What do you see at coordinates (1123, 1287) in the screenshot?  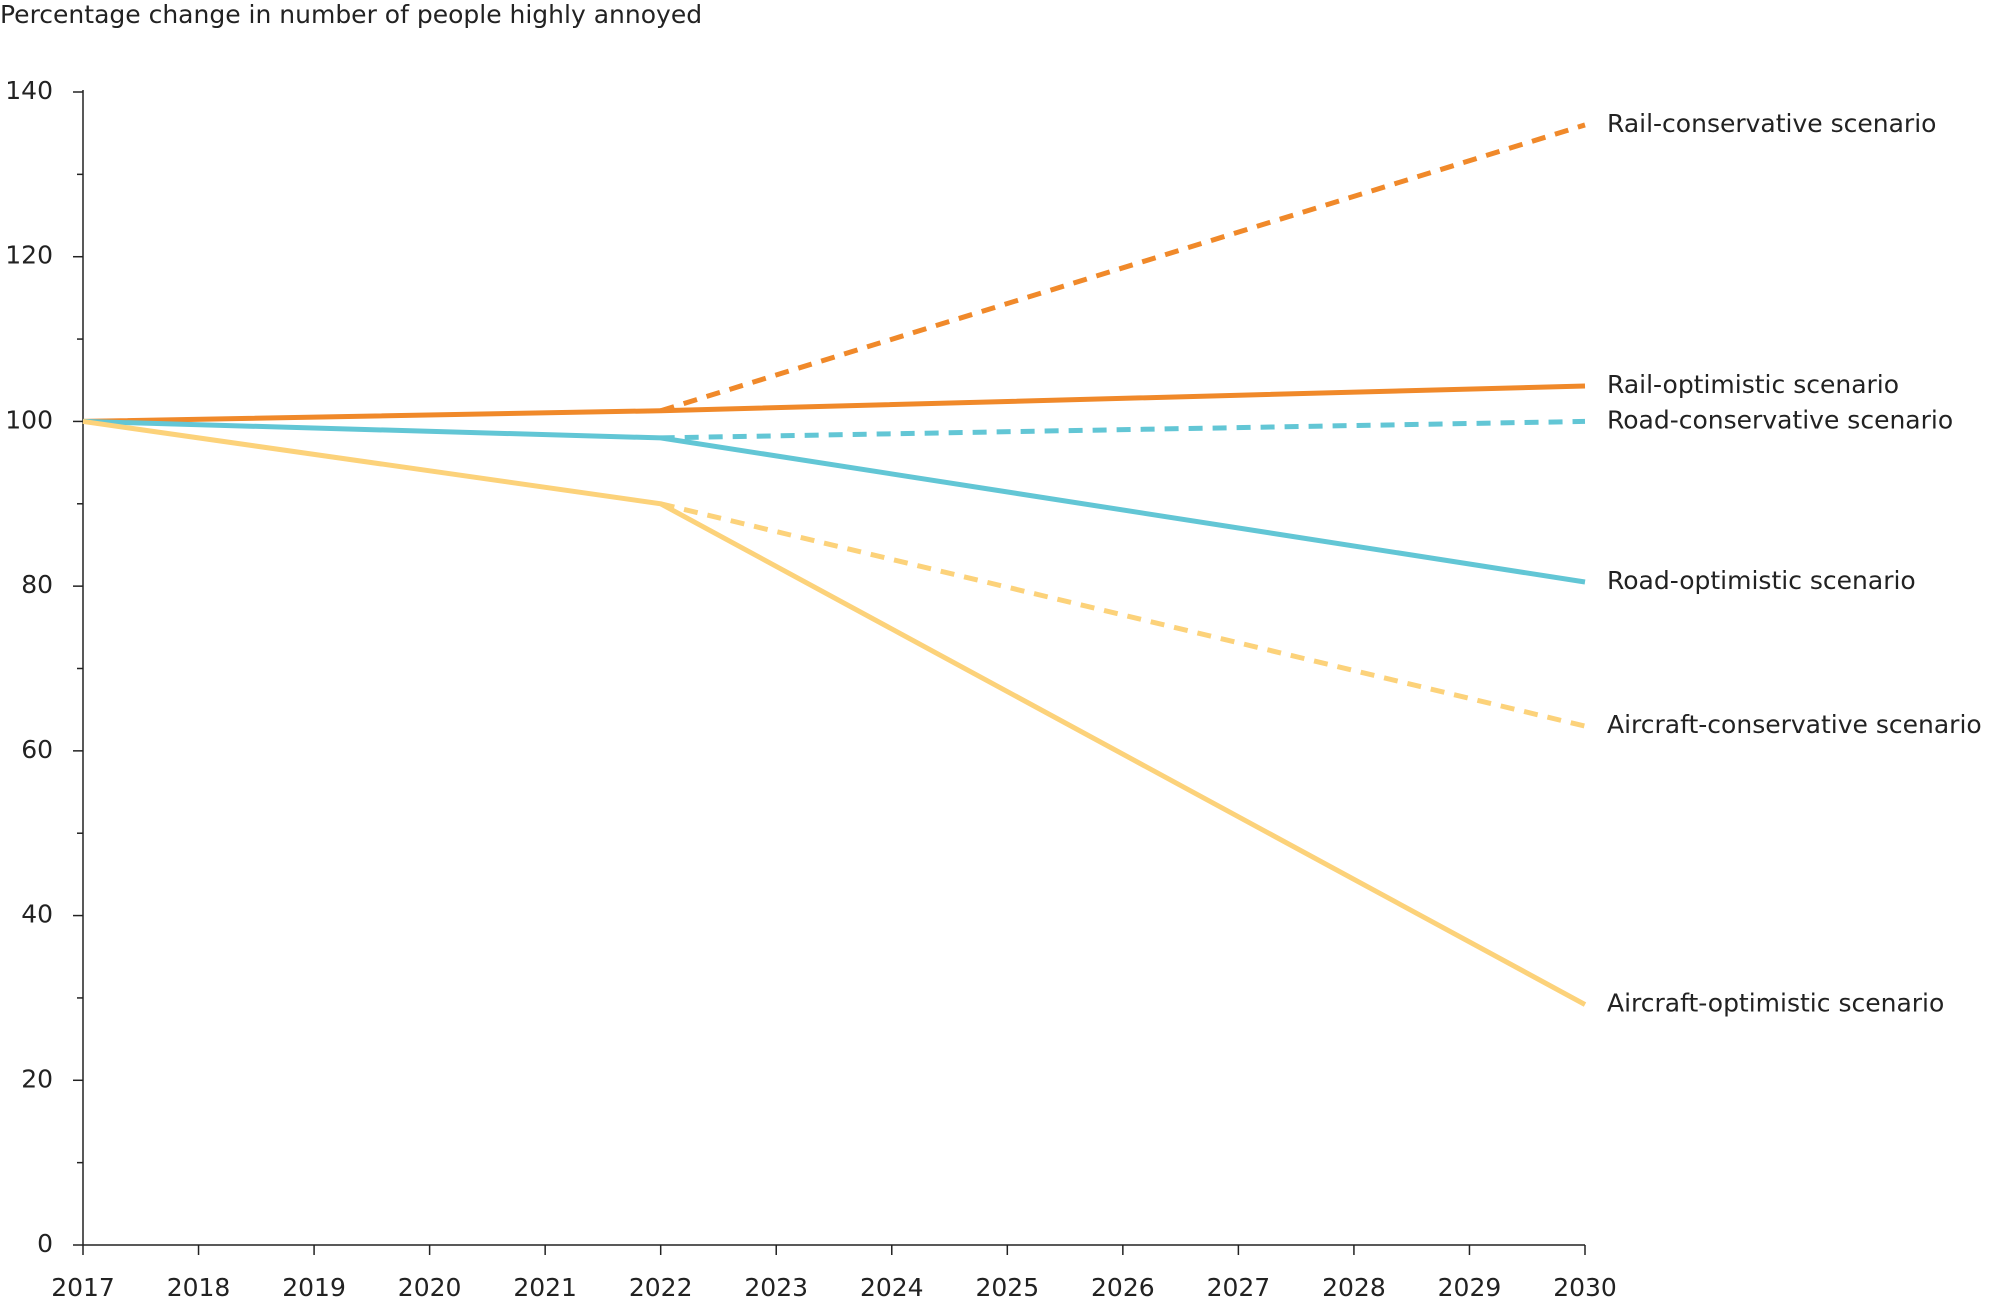 I see `x-tick-label: 2026` at bounding box center [1123, 1287].